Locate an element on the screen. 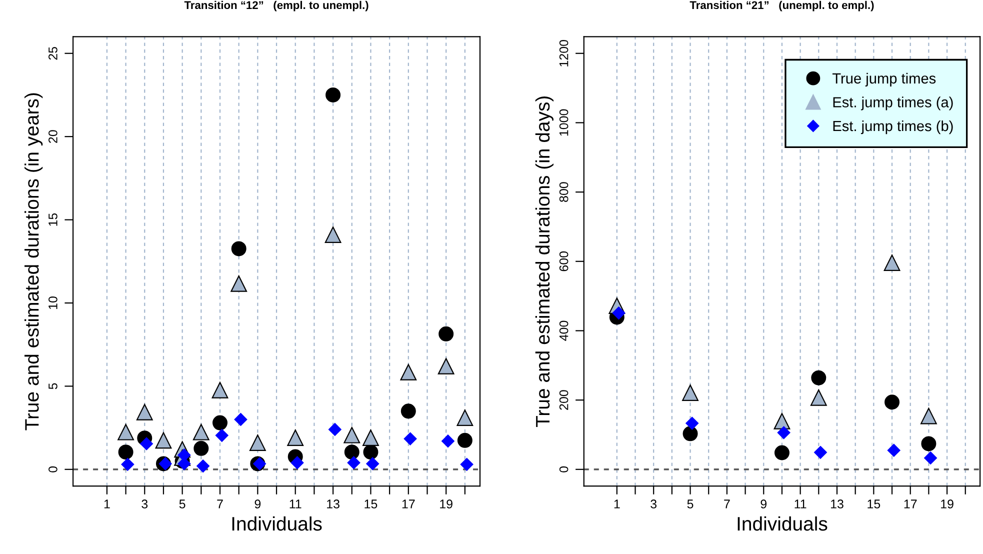  y-tick-label: 600 is located at coordinates (563, 261).